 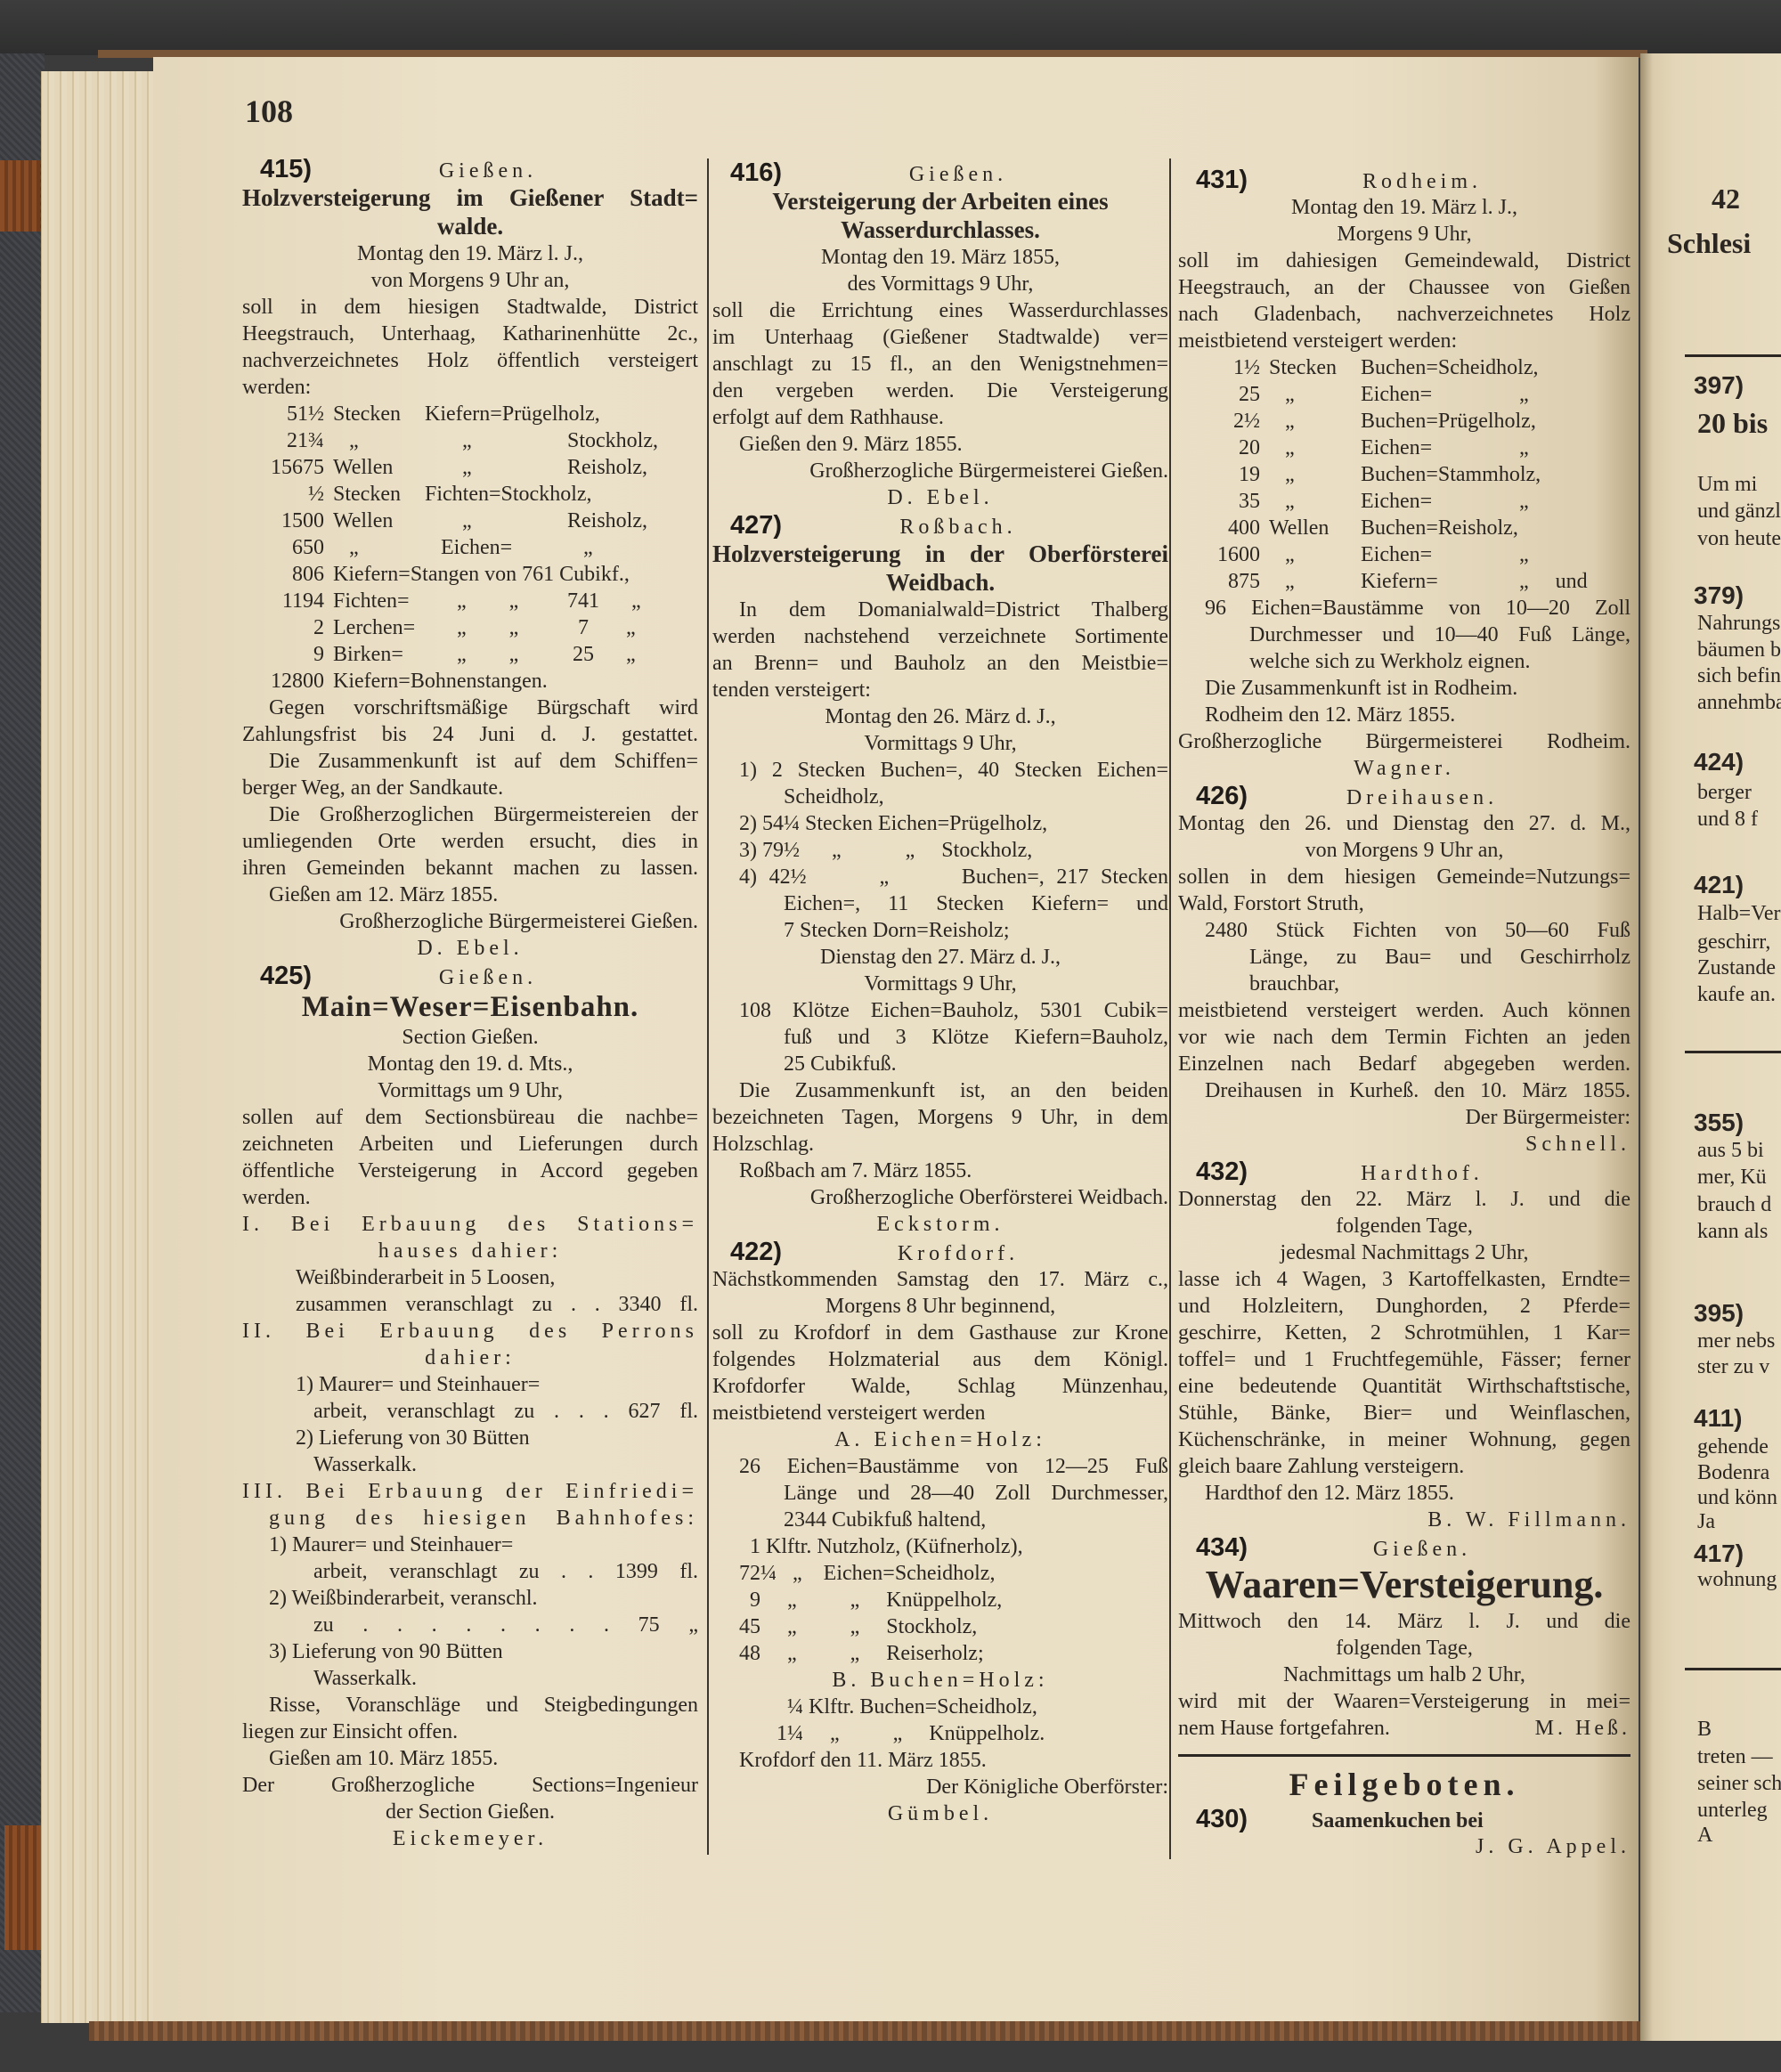 What do you see at coordinates (1404, 448) in the screenshot?
I see `lot-row: 20 „ Eichen= „` at bounding box center [1404, 448].